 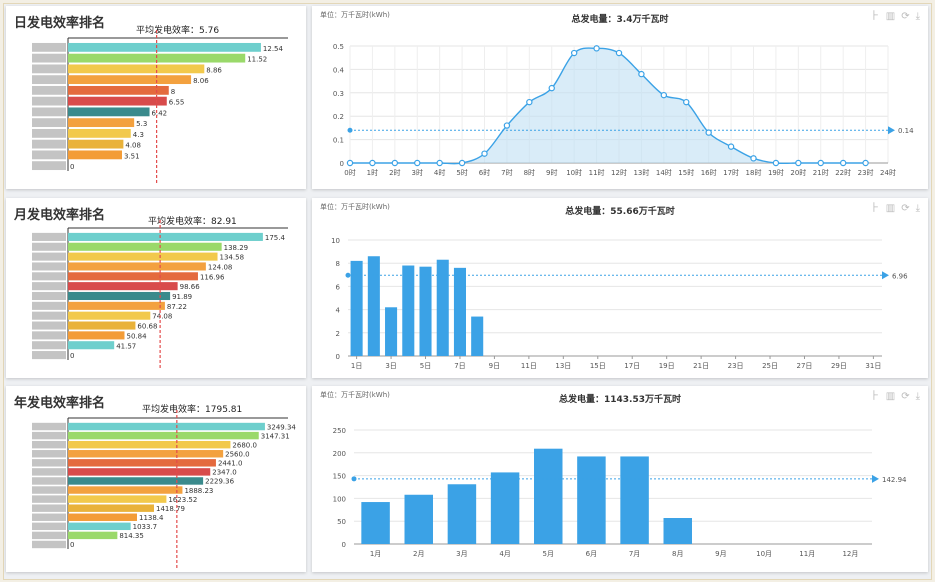 What do you see at coordinates (335, 241) in the screenshot?
I see `monthly-bar-y-tick: 10` at bounding box center [335, 241].